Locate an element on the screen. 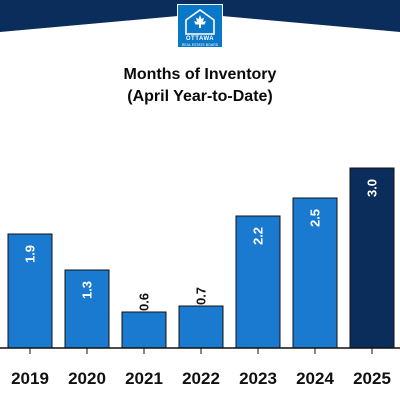 This screenshot has width=400, height=400. x-tick-label-2020: 2020 is located at coordinates (87, 378).